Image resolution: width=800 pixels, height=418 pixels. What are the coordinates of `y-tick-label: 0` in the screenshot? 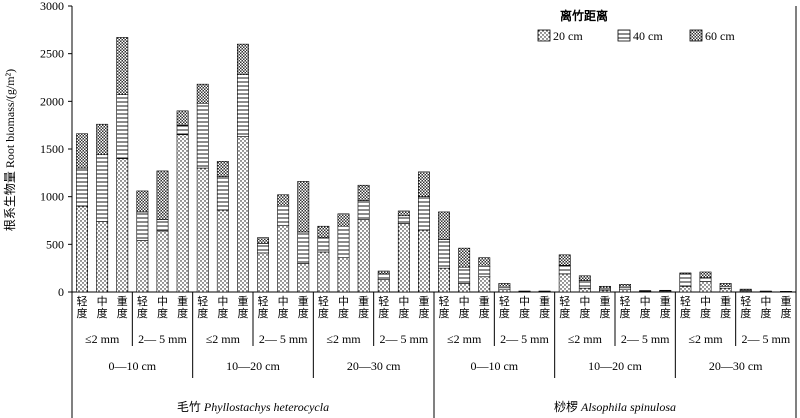 It's located at (61, 292).